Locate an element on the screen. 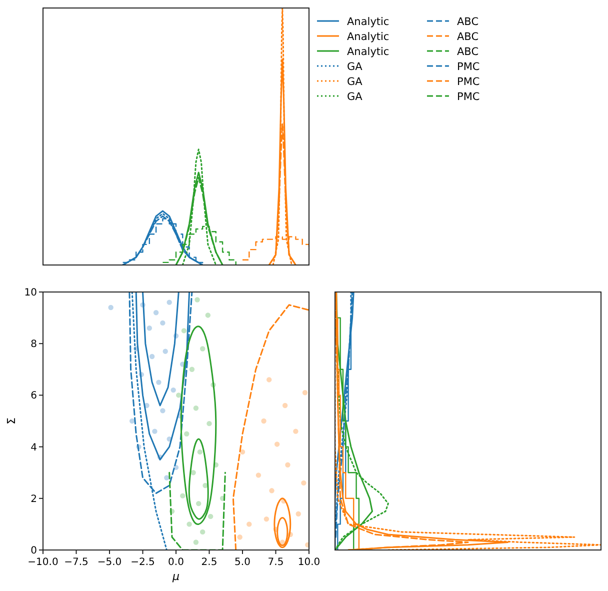 The image size is (608, 591). x-tick-label: 2.5 is located at coordinates (209, 562).